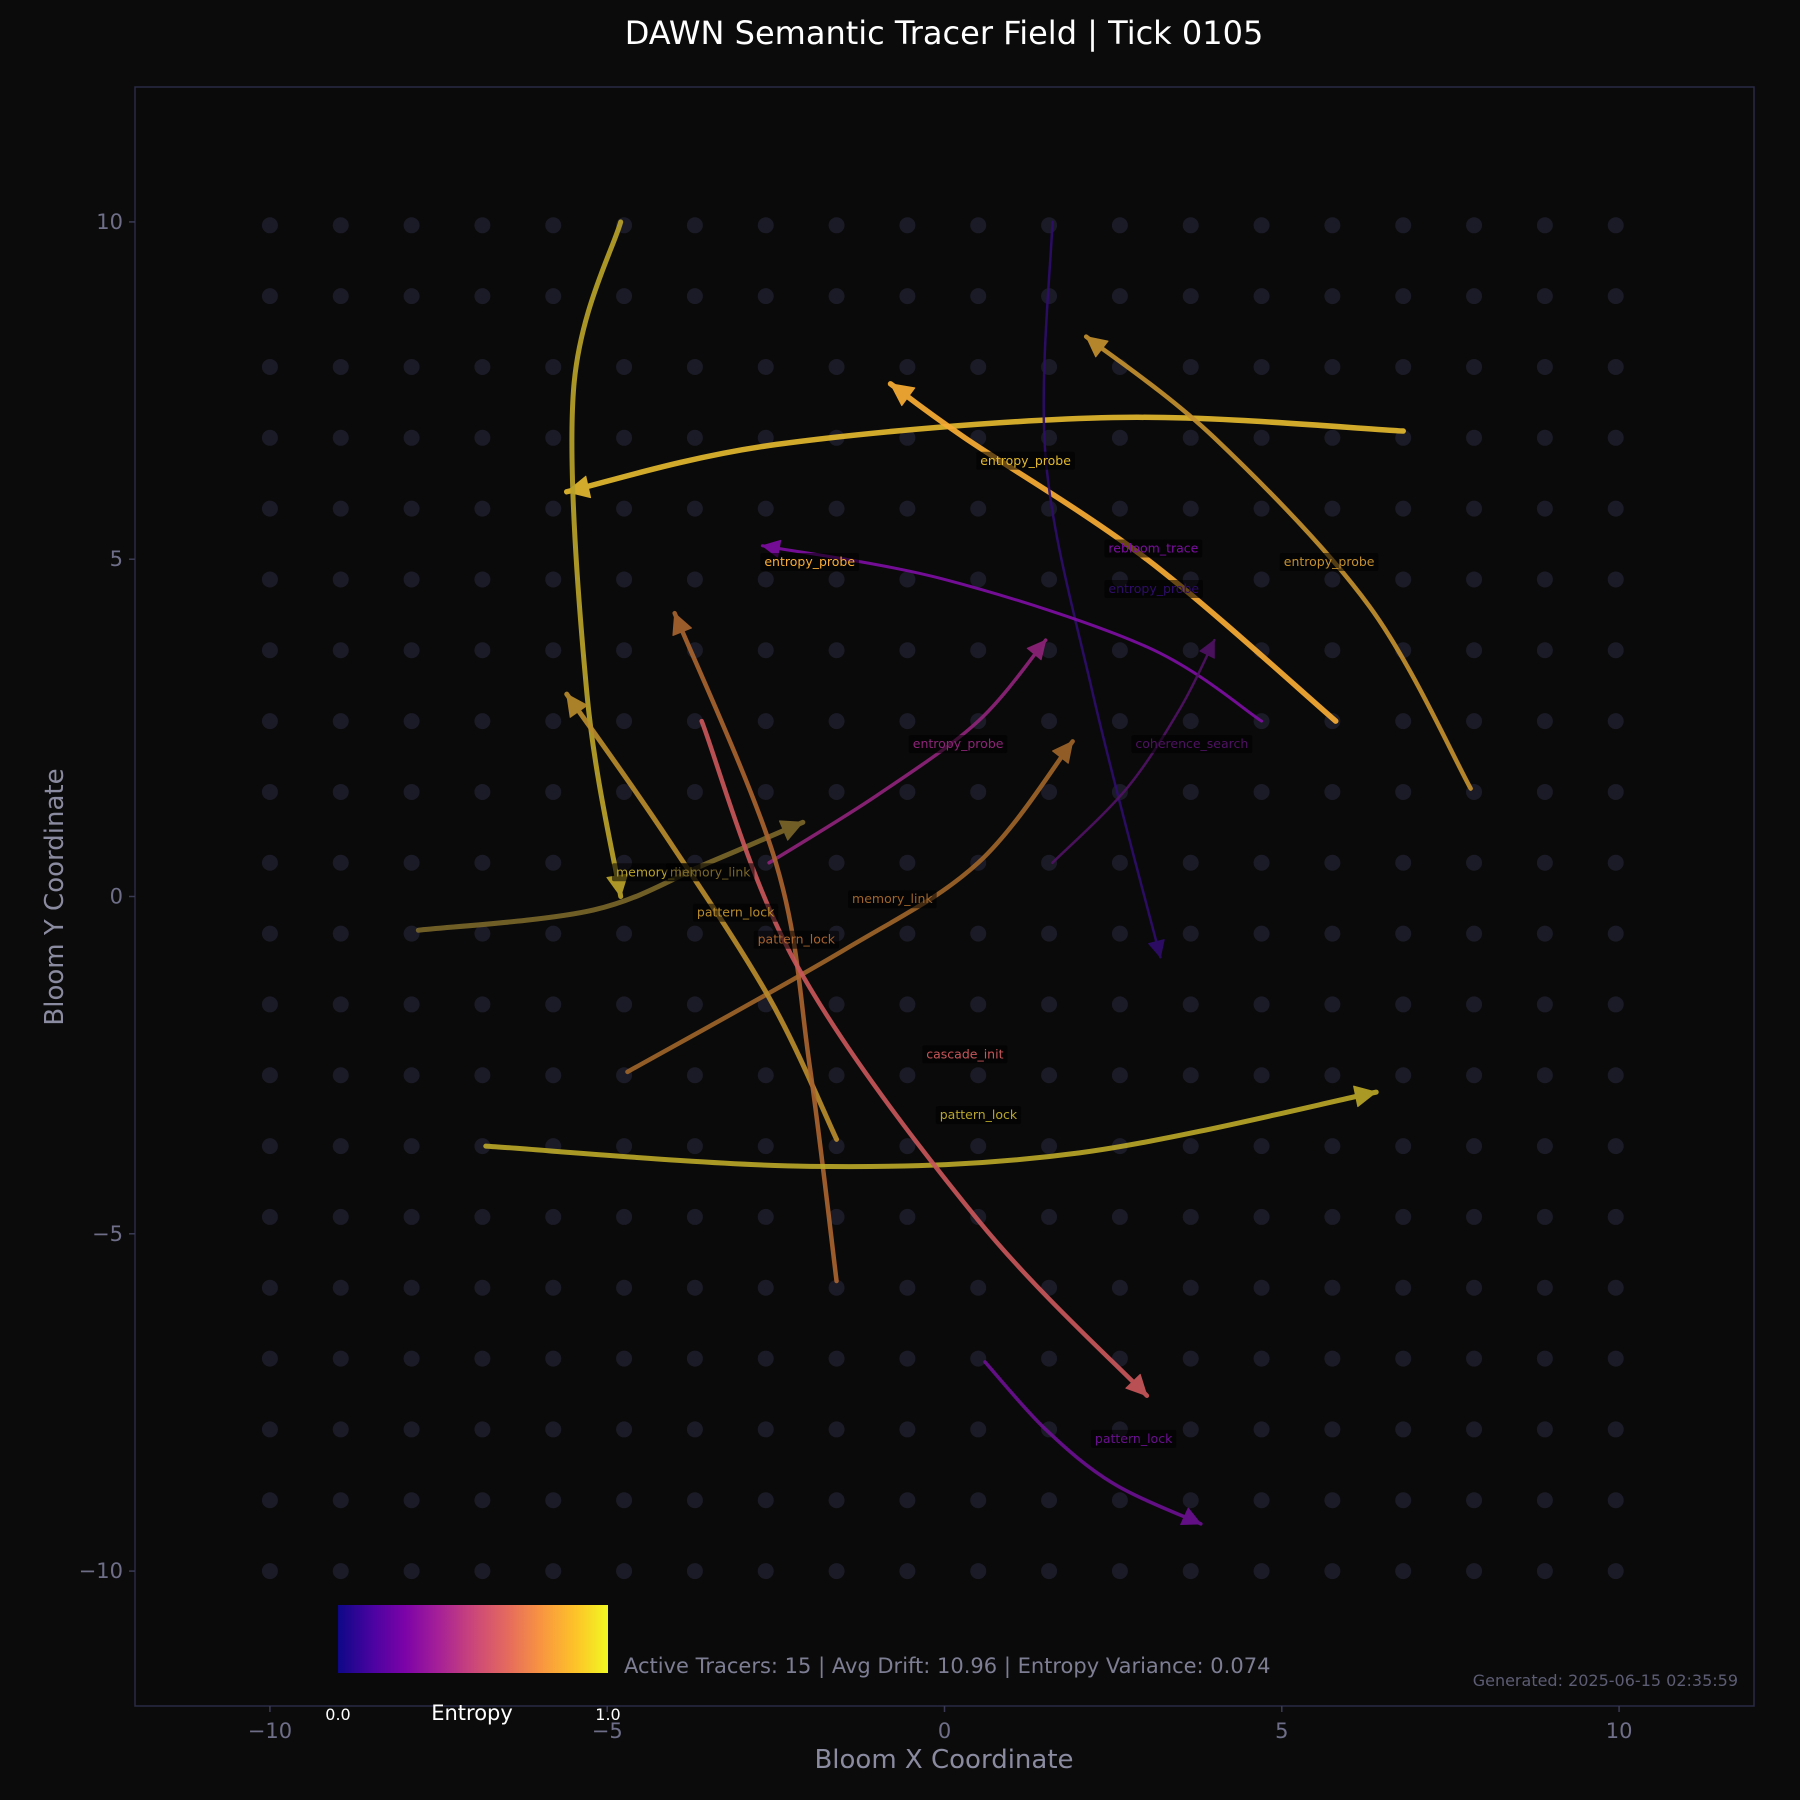 The width and height of the screenshot is (1800, 1800). I want to click on colorbar: 0.0 Entropy 1.0, so click(473, 1665).